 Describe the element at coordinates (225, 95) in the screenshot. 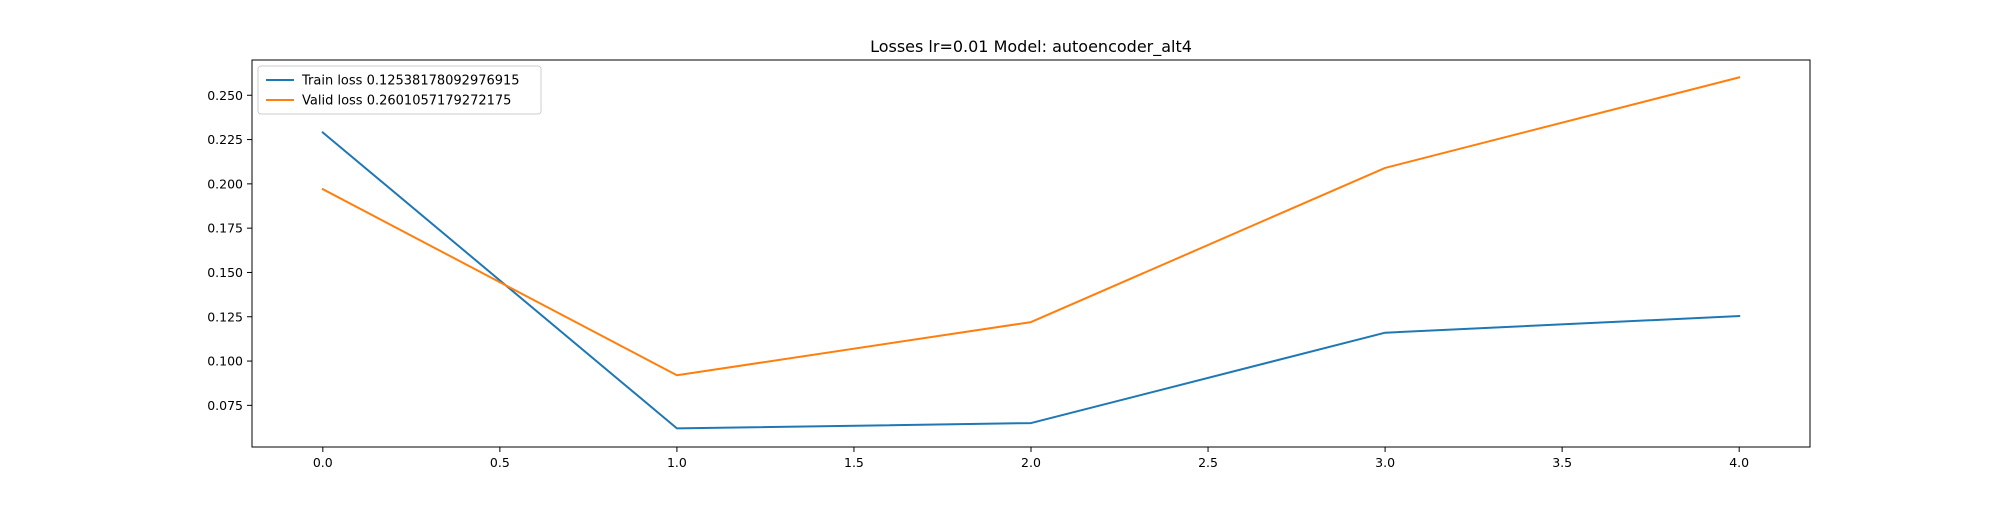

I see `y-tick-label: 0.250` at that location.